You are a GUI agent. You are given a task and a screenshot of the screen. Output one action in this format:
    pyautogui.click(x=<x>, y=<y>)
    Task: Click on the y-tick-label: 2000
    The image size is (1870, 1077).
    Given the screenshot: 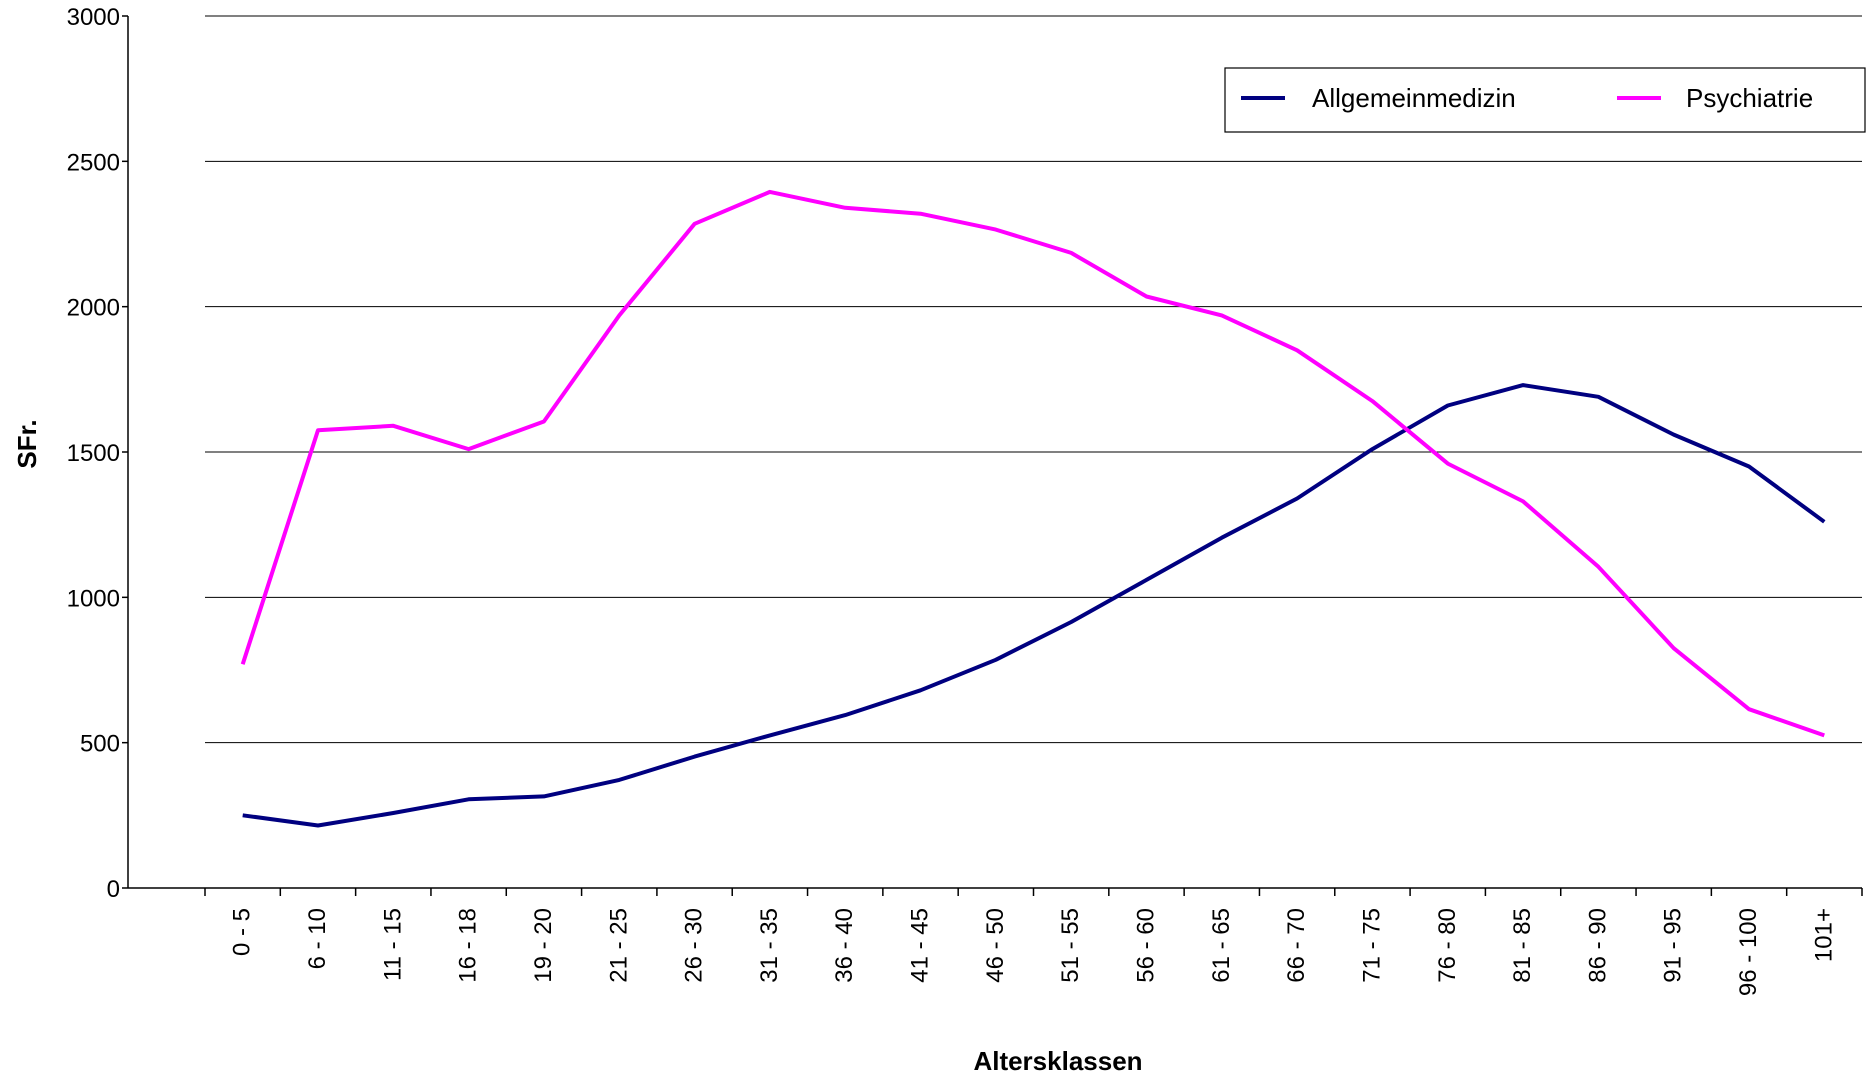 What is the action you would take?
    pyautogui.click(x=93, y=308)
    